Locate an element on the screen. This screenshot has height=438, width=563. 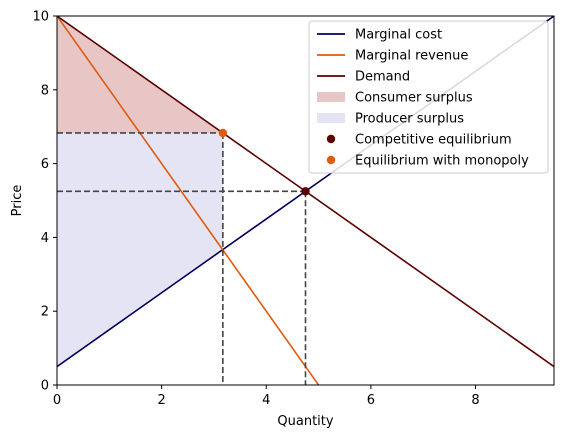
legend-item-demand: Demand is located at coordinates (363, 77).